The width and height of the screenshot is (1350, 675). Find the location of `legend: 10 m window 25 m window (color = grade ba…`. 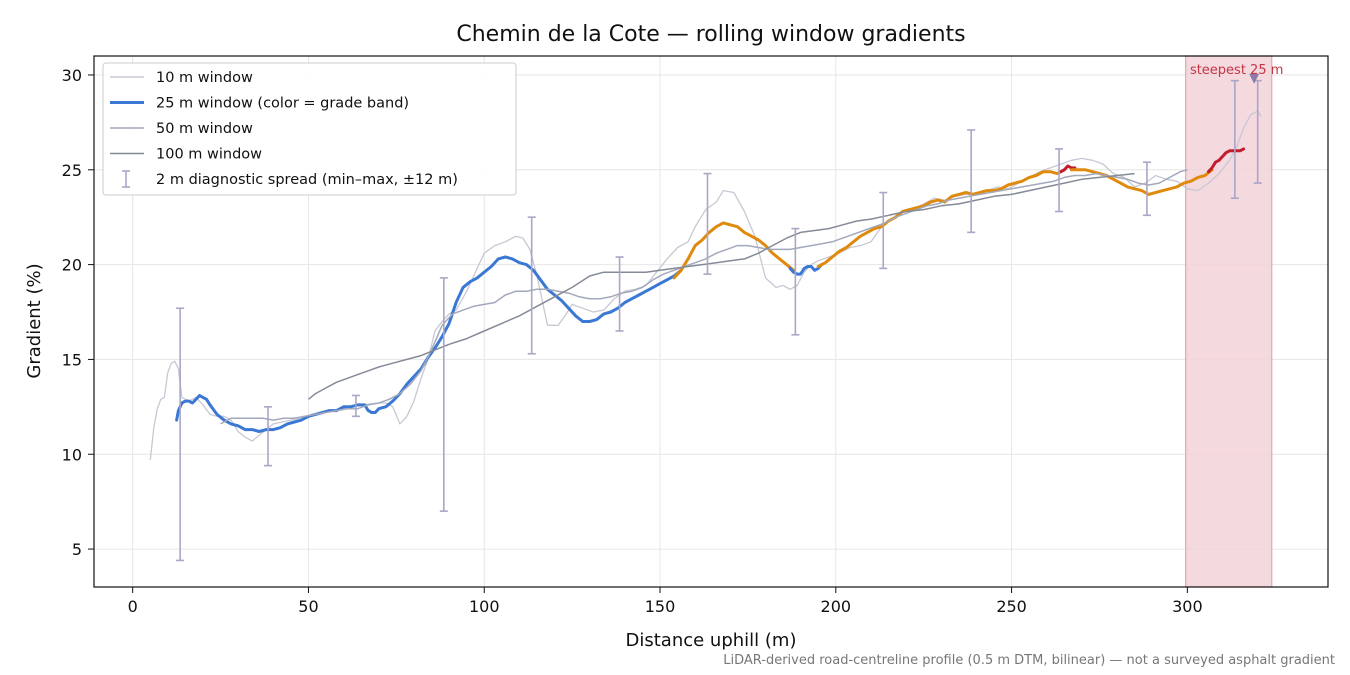

legend: 10 m window 25 m window (color = grade ba… is located at coordinates (309, 129).